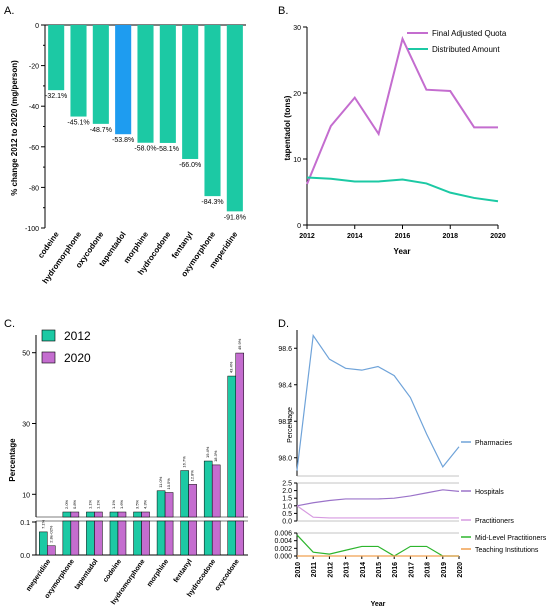 Image resolution: width=550 pixels, height=608 pixels. Describe the element at coordinates (42, 524) in the screenshot. I see `bar-value-label-2012-meperidine: 7.1%` at that location.